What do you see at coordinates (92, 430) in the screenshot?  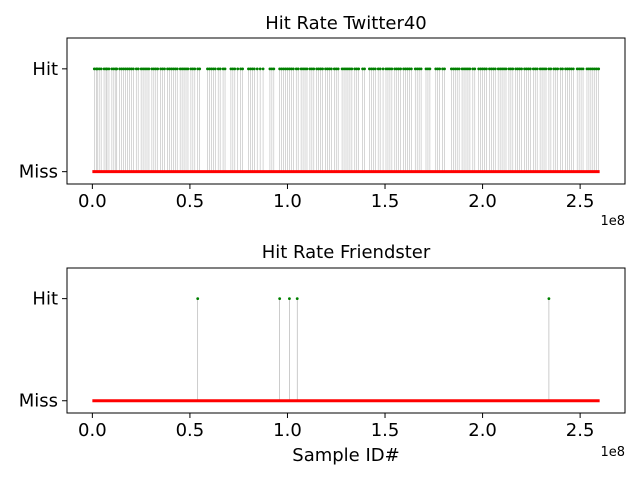 I see `x-tick-label: 0.0` at bounding box center [92, 430].